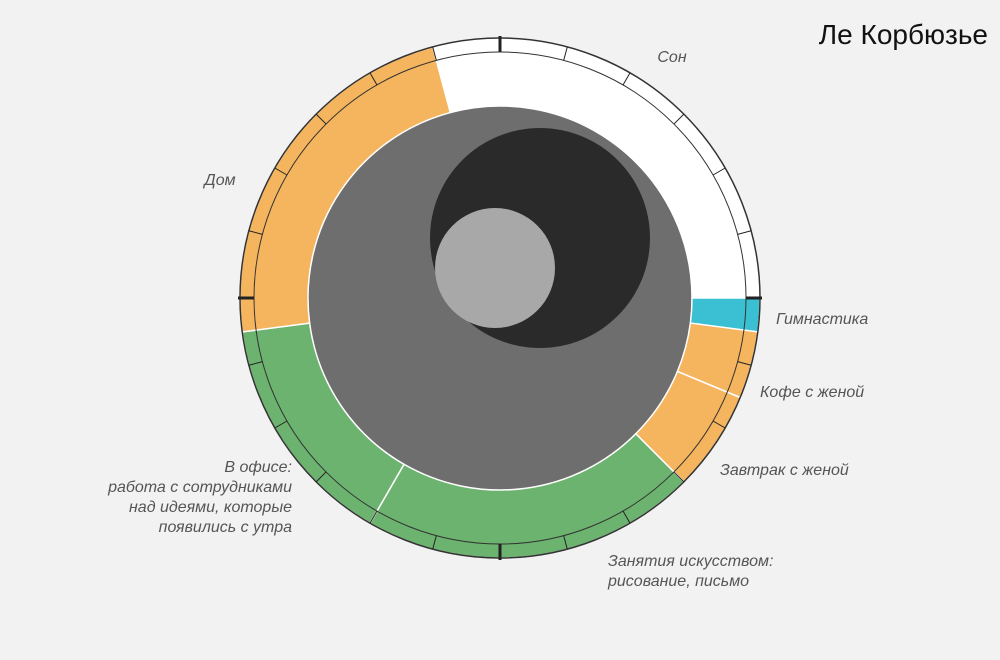  Describe the element at coordinates (812, 392) in the screenshot. I see `segment-label: Кофе с женой` at that location.